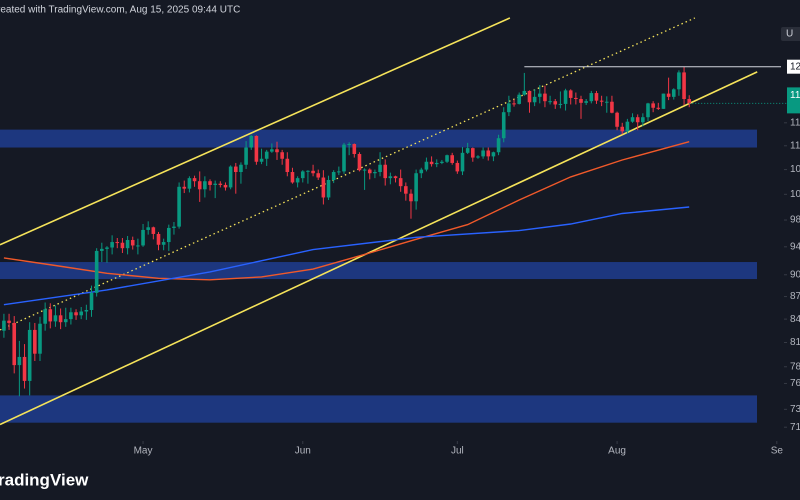  Describe the element at coordinates (777, 451) in the screenshot. I see `x-tick-label: Se` at that location.